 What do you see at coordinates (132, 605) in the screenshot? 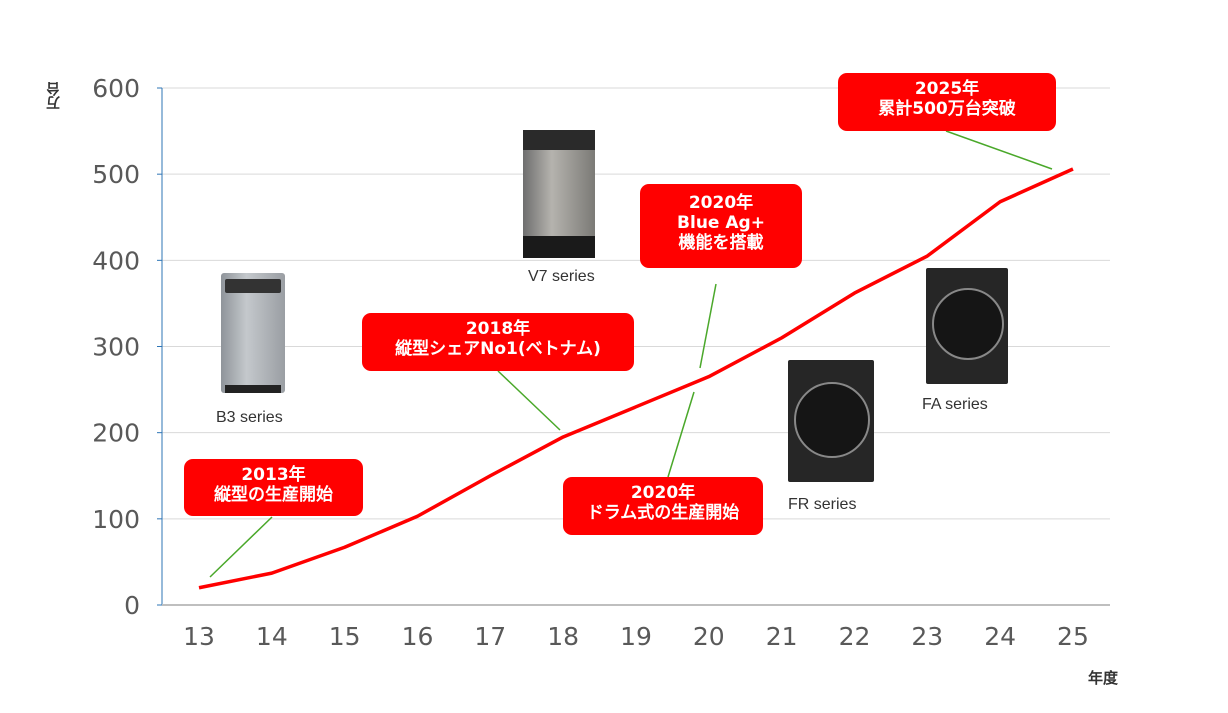
I see `y-tick-label: 0` at bounding box center [132, 605].